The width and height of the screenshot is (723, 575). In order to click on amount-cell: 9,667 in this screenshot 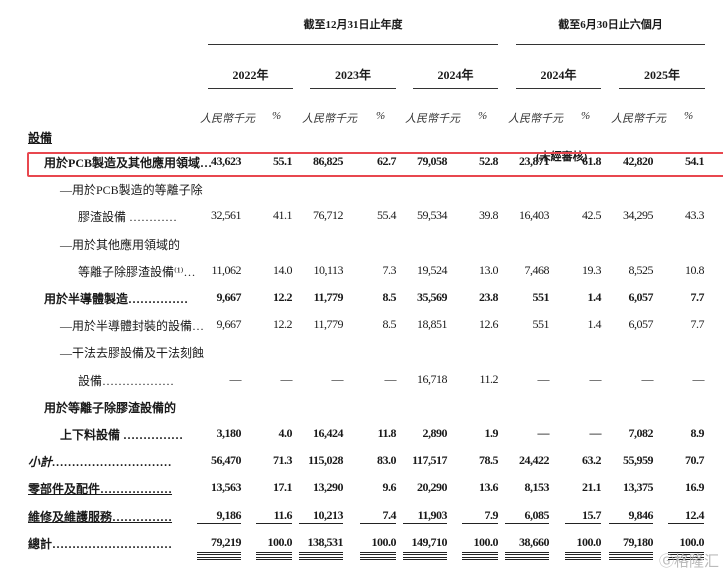, I will do `click(229, 324)`.